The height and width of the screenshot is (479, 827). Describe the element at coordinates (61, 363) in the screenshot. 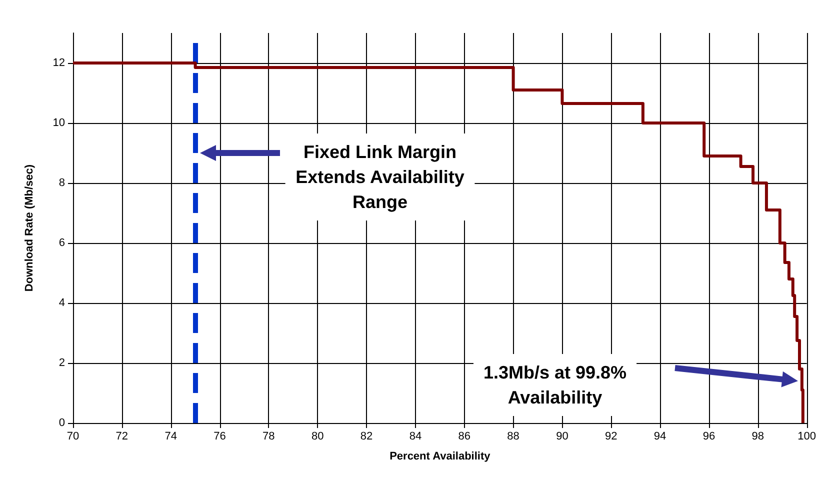

I see `y-tick-label: 2` at that location.